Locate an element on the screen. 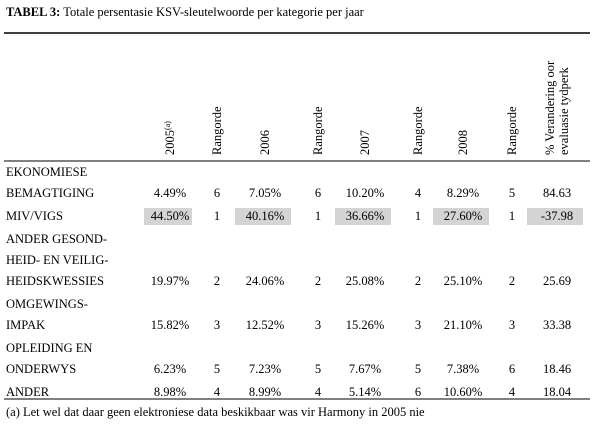 This screenshot has width=594, height=430. column-header-text: 2008 is located at coordinates (463, 142).